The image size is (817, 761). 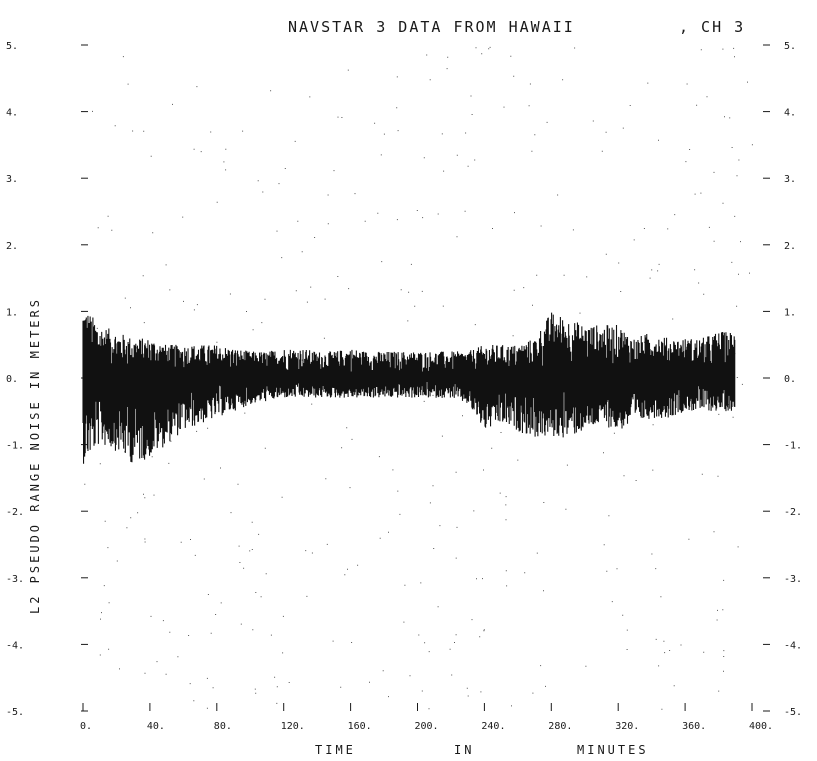 What do you see at coordinates (223, 726) in the screenshot?
I see `x-tick-label: 80.` at bounding box center [223, 726].